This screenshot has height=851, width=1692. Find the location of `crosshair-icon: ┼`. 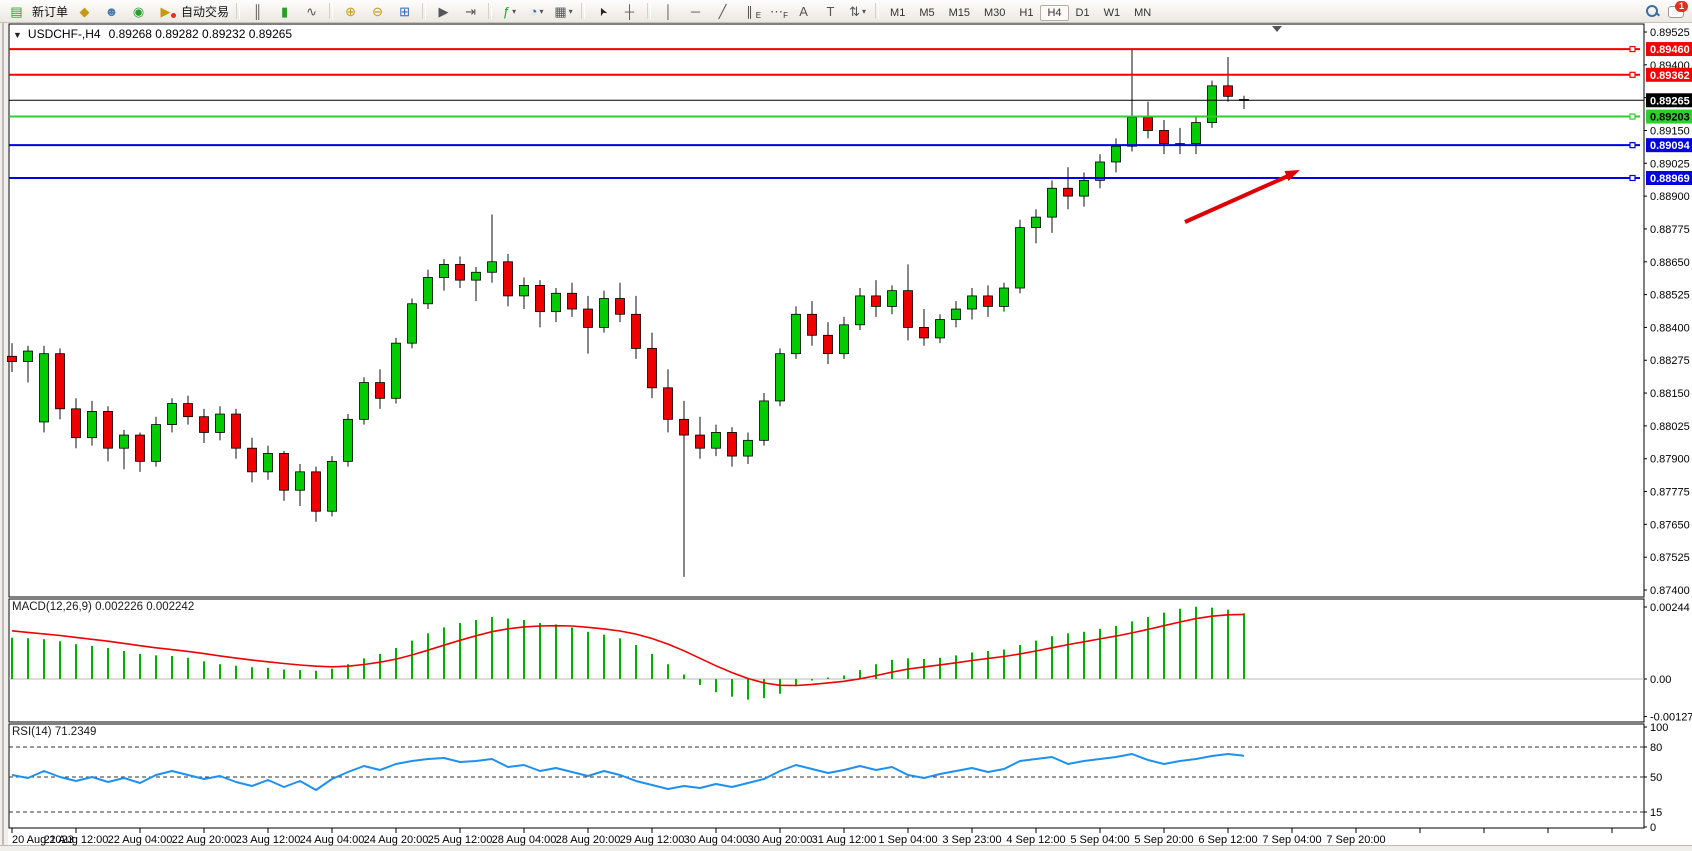

crosshair-icon: ┼ is located at coordinates (629, 11).